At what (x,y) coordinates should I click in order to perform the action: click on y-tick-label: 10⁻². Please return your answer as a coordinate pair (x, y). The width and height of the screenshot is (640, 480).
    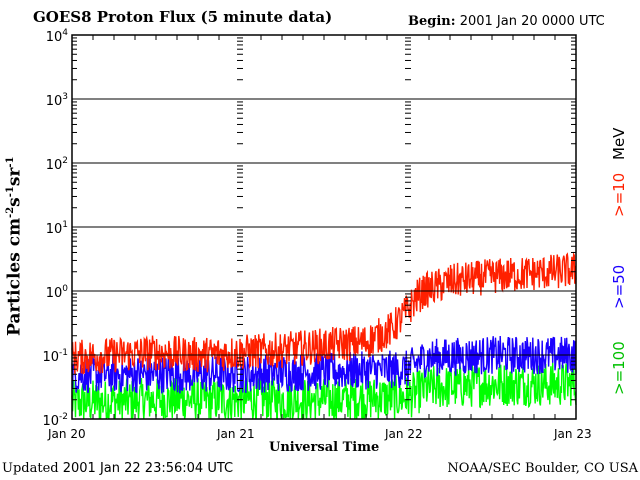
    Looking at the image, I should click on (55, 420).